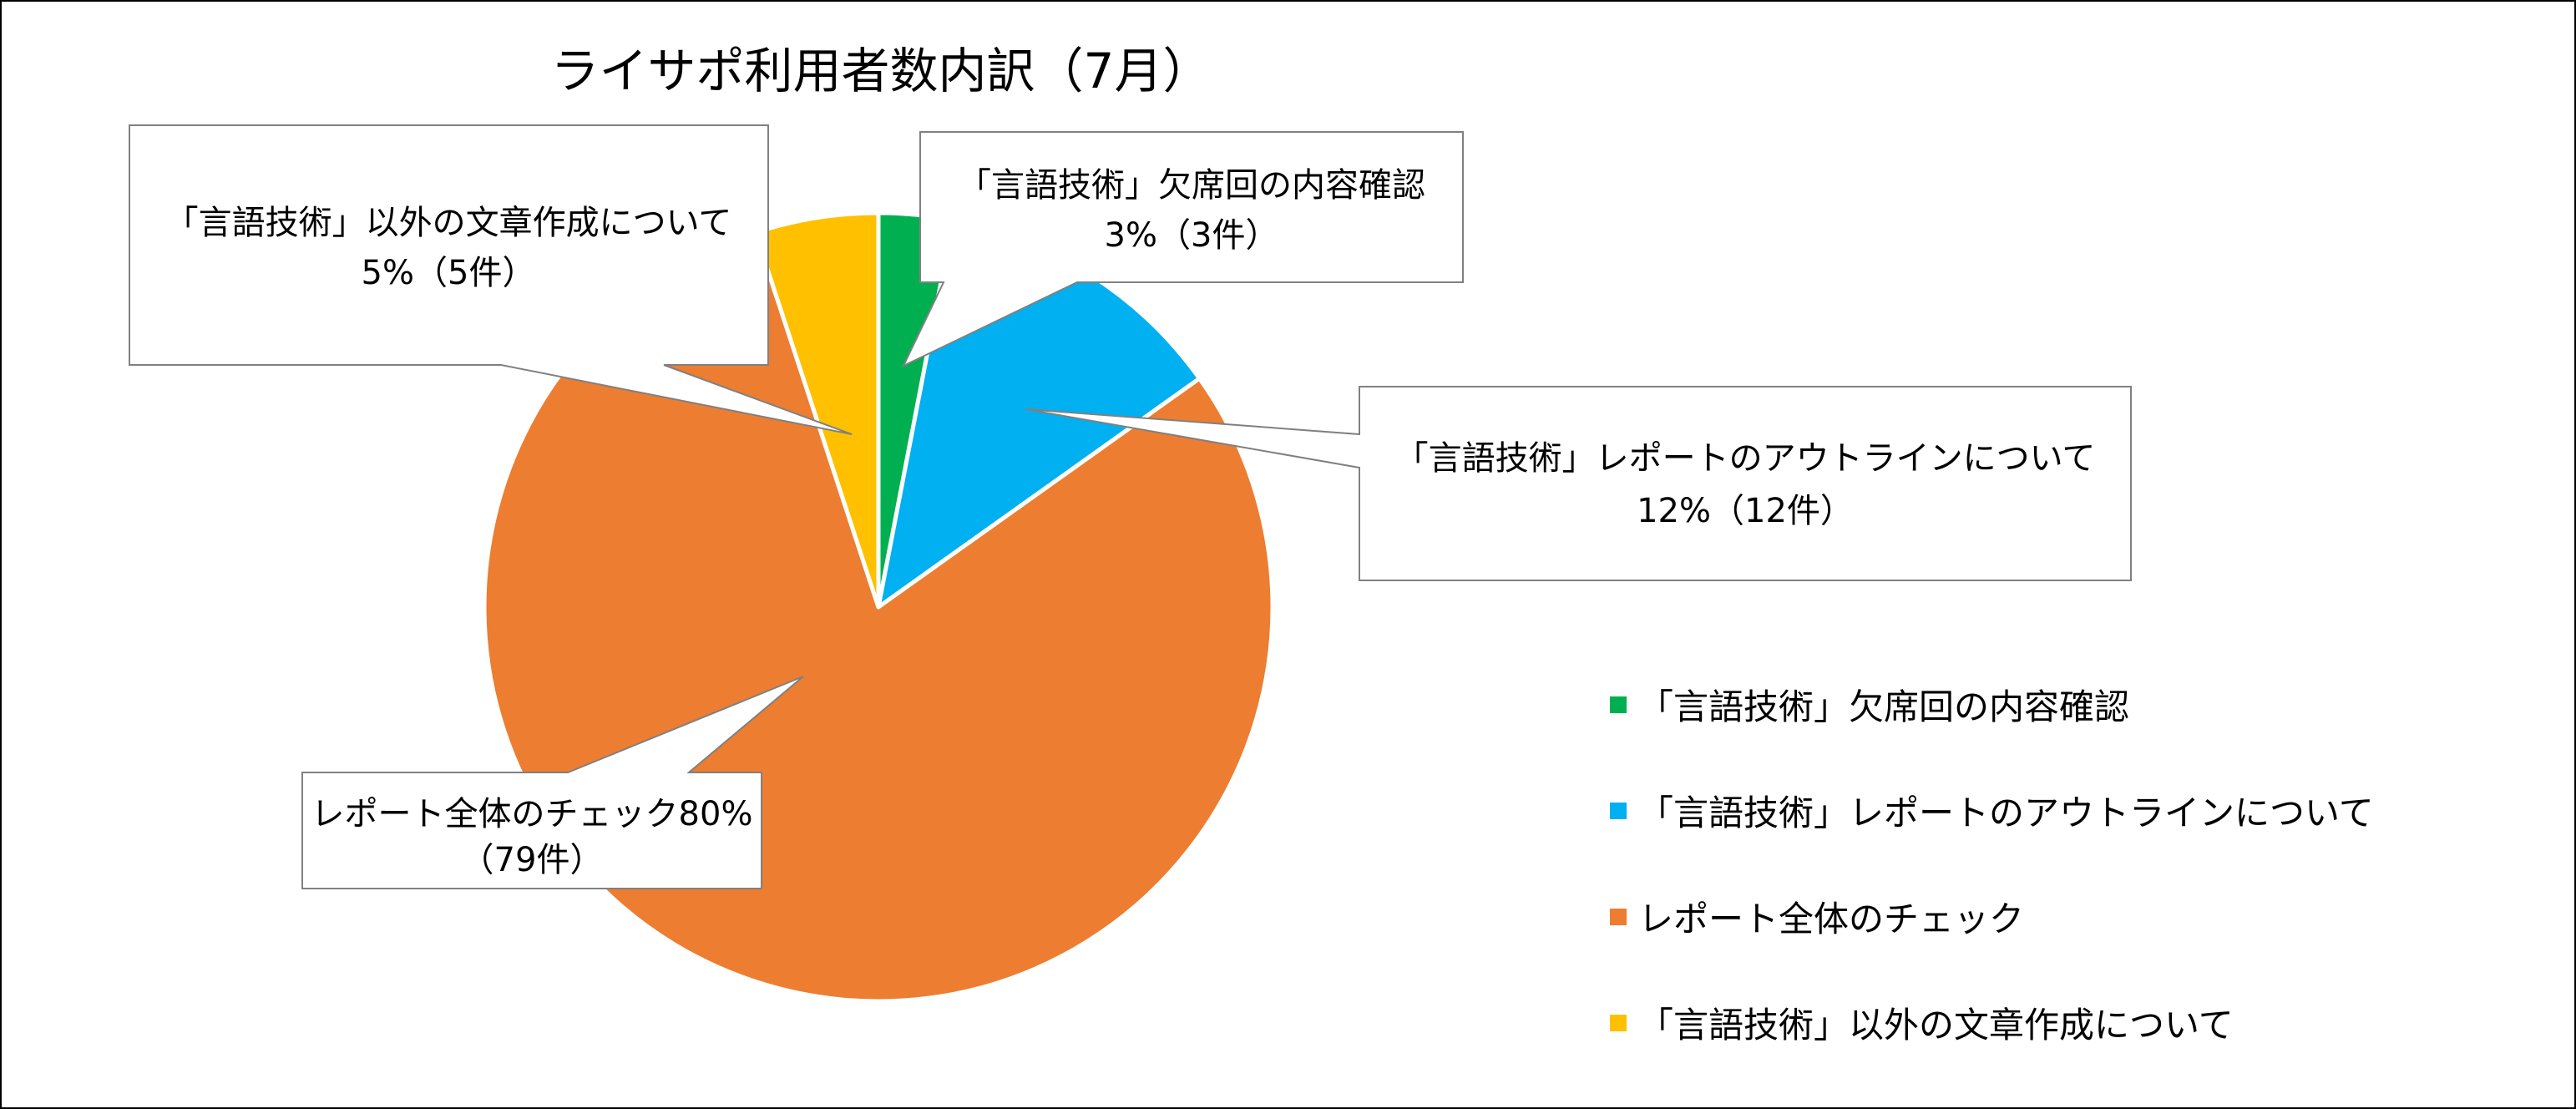 This screenshot has width=2576, height=1109. What do you see at coordinates (1191, 185) in the screenshot?
I see `data-label-0-line1: 「言語技術」欠席回の内容確認` at bounding box center [1191, 185].